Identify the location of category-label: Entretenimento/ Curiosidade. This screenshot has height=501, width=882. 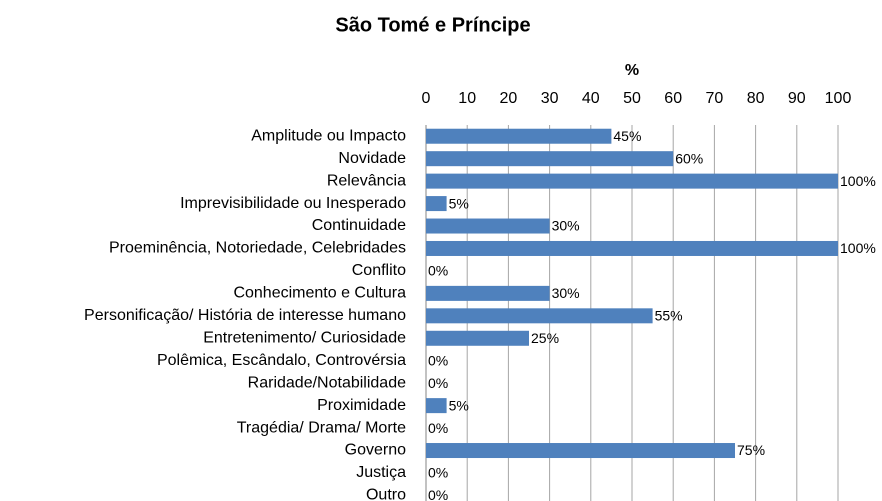
(304, 337).